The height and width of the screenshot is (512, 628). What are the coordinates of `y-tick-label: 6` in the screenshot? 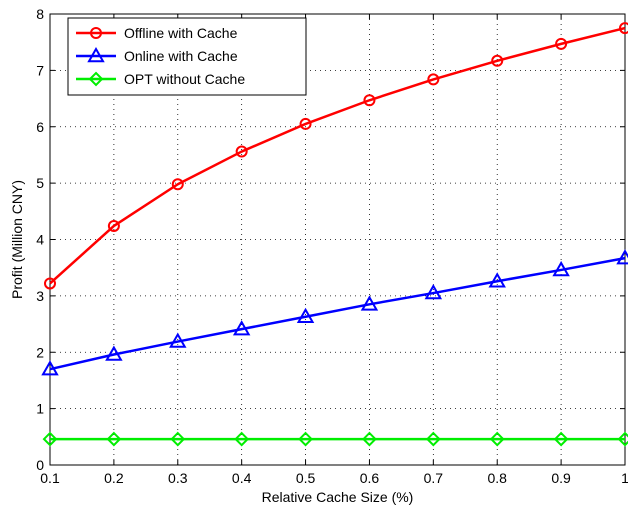 It's located at (40, 127).